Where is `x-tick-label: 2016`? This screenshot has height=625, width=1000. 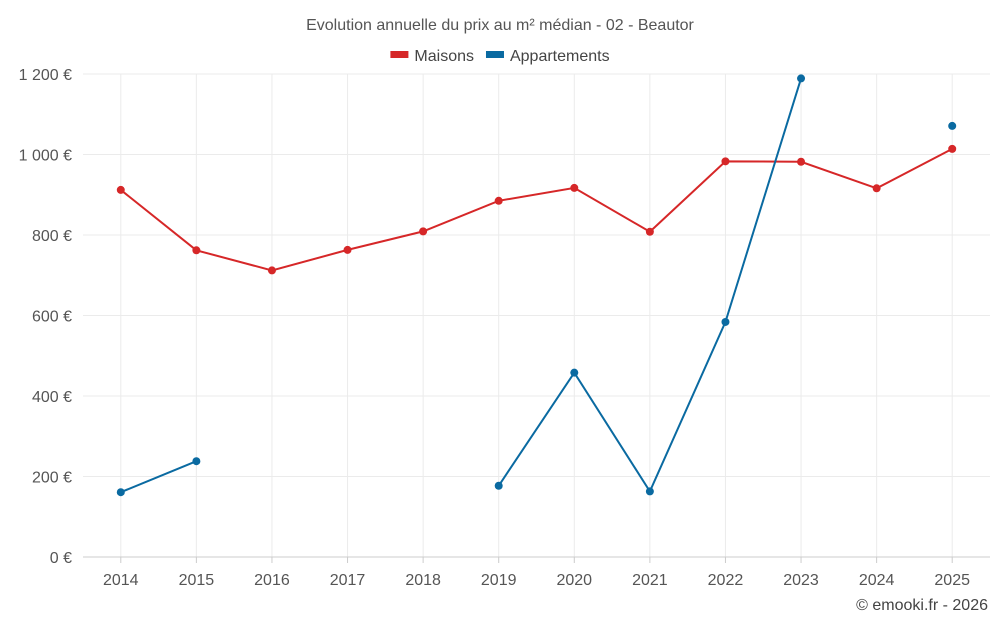 x-tick-label: 2016 is located at coordinates (272, 580).